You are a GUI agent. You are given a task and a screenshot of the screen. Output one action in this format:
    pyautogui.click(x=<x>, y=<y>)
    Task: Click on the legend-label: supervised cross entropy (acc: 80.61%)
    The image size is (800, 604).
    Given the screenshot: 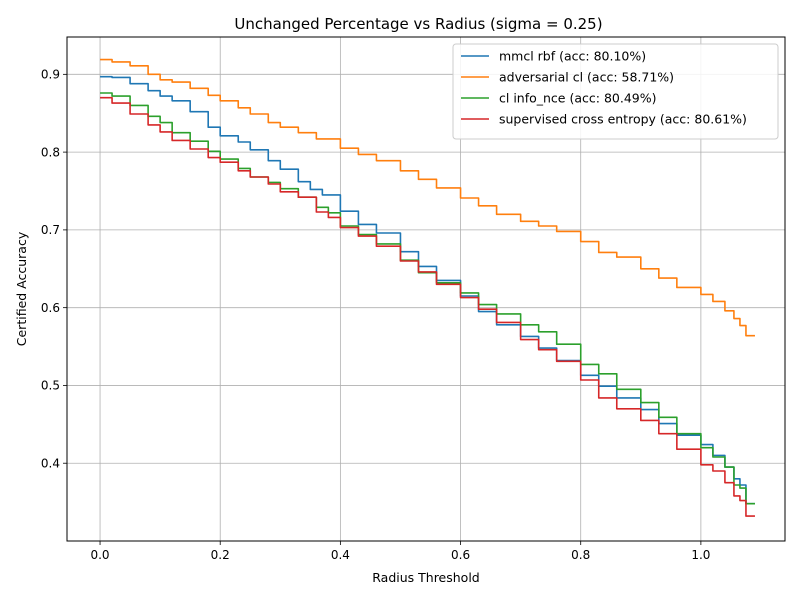 What is the action you would take?
    pyautogui.click(x=623, y=119)
    